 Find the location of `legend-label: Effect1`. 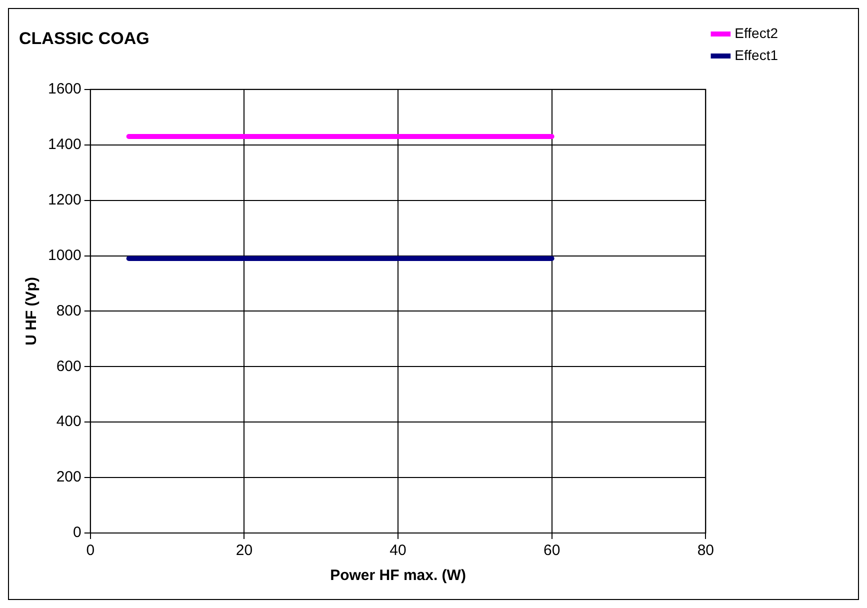

legend-label: Effect1 is located at coordinates (756, 54).